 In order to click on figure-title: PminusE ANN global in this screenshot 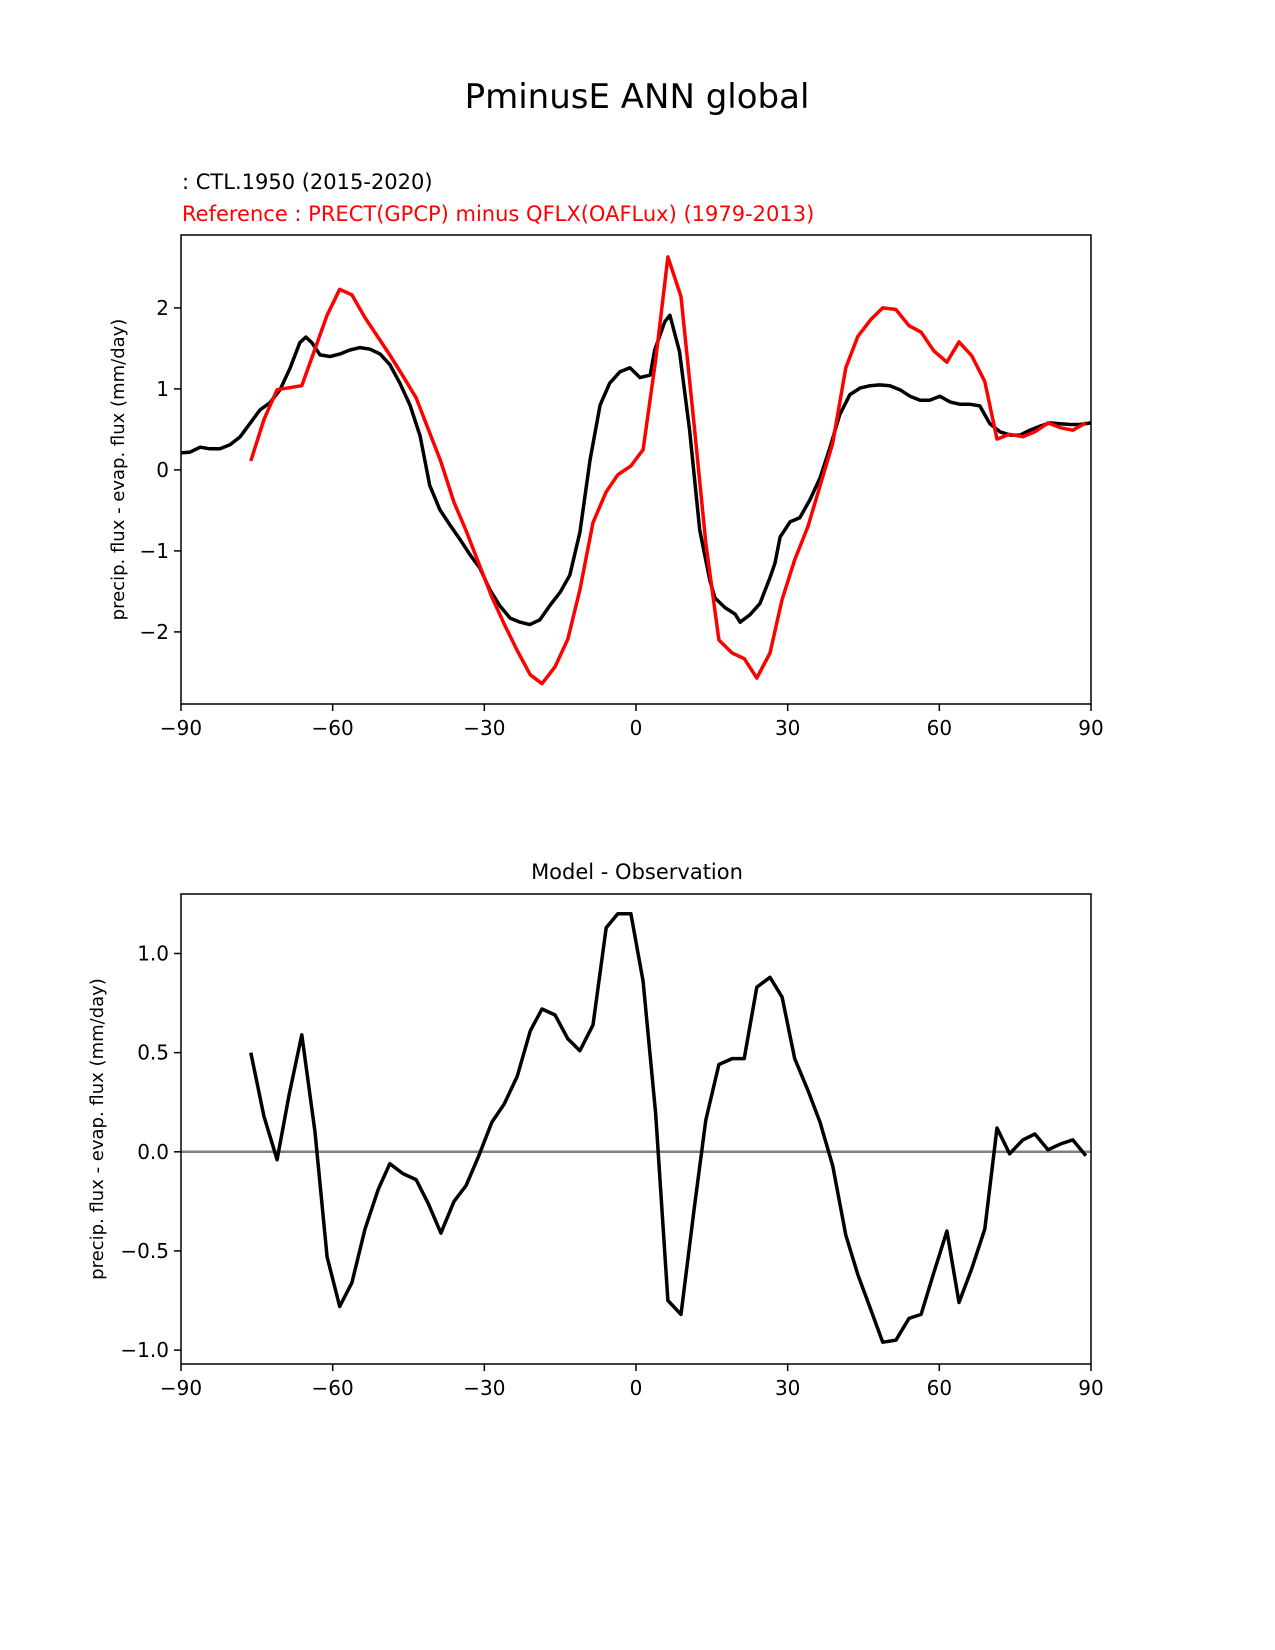, I will do `click(637, 97)`.